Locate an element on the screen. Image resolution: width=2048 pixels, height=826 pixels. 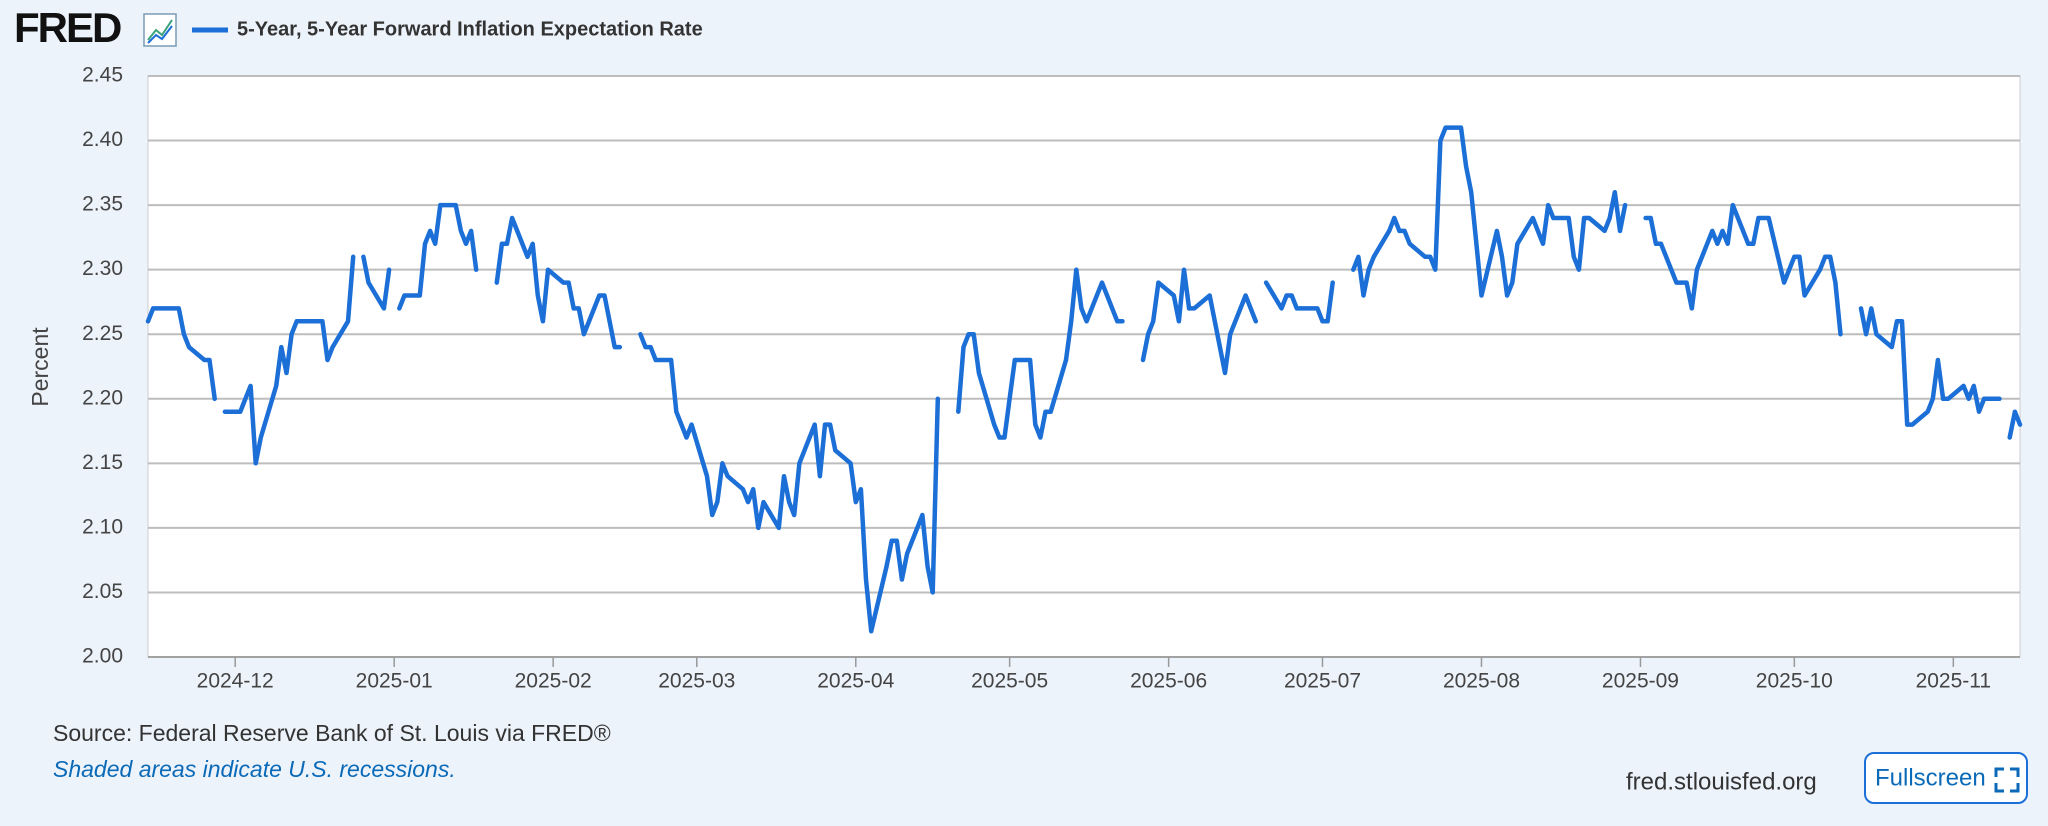
y-tick-label: 2.30 is located at coordinates (102, 268).